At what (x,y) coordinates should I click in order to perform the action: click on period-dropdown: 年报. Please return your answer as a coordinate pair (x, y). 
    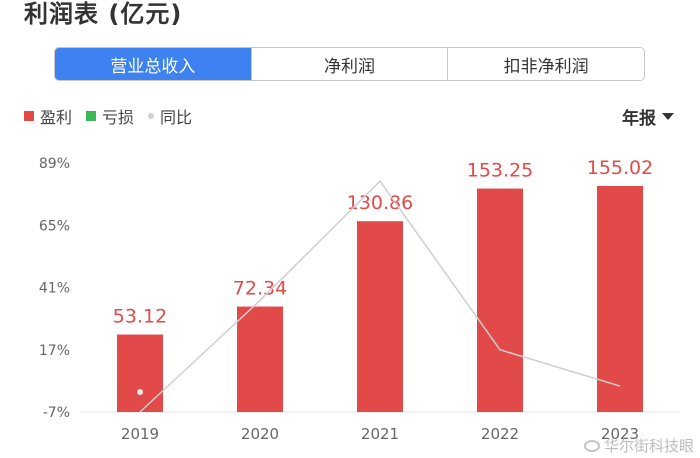
    Looking at the image, I should click on (648, 116).